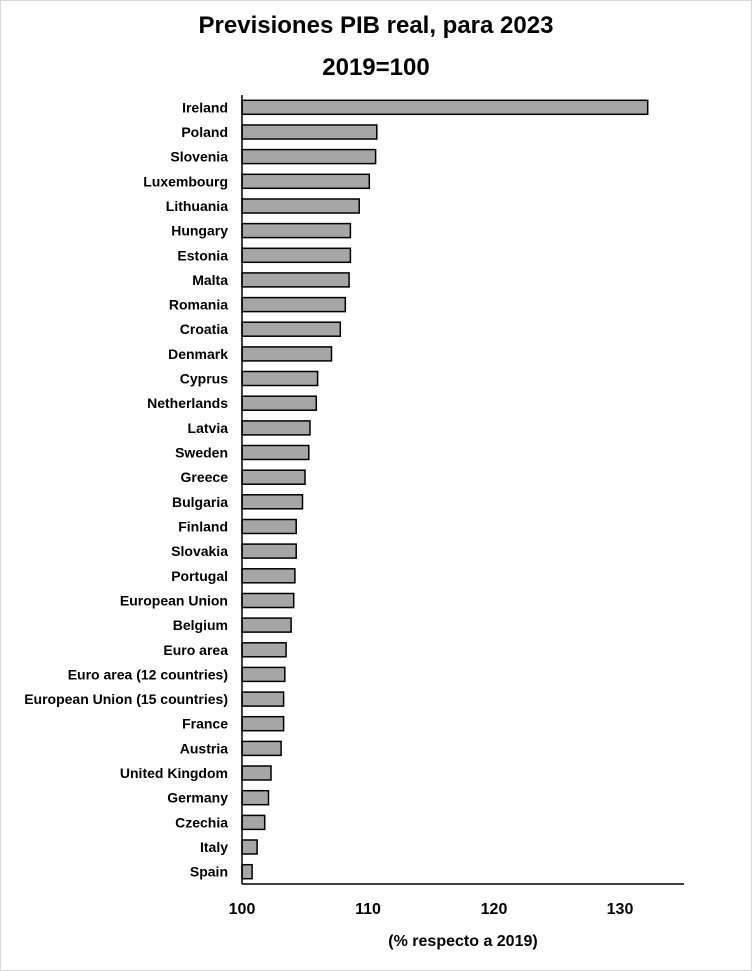 The height and width of the screenshot is (971, 752). What do you see at coordinates (204, 329) in the screenshot?
I see `category-label: Croatia` at bounding box center [204, 329].